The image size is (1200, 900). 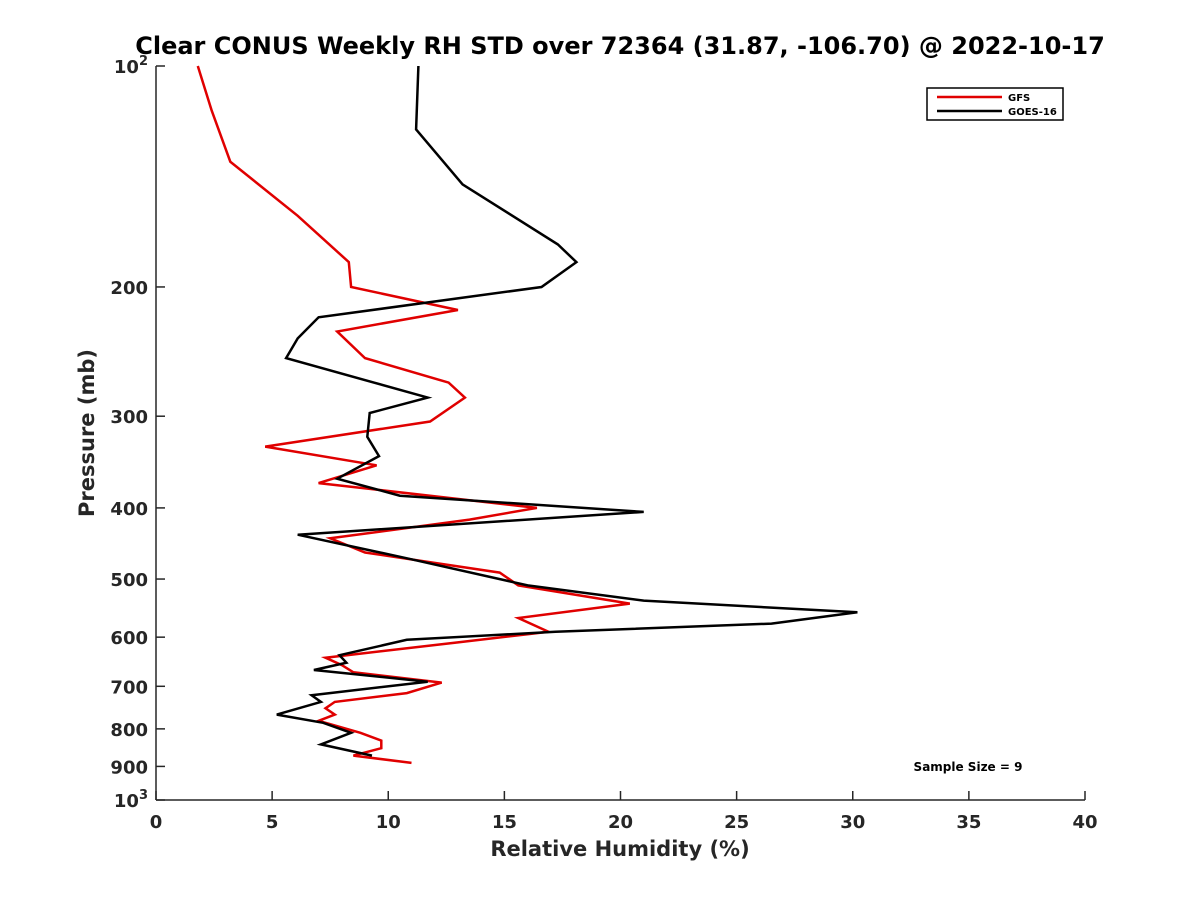 What do you see at coordinates (736, 822) in the screenshot?
I see `x-tick-label: 25` at bounding box center [736, 822].